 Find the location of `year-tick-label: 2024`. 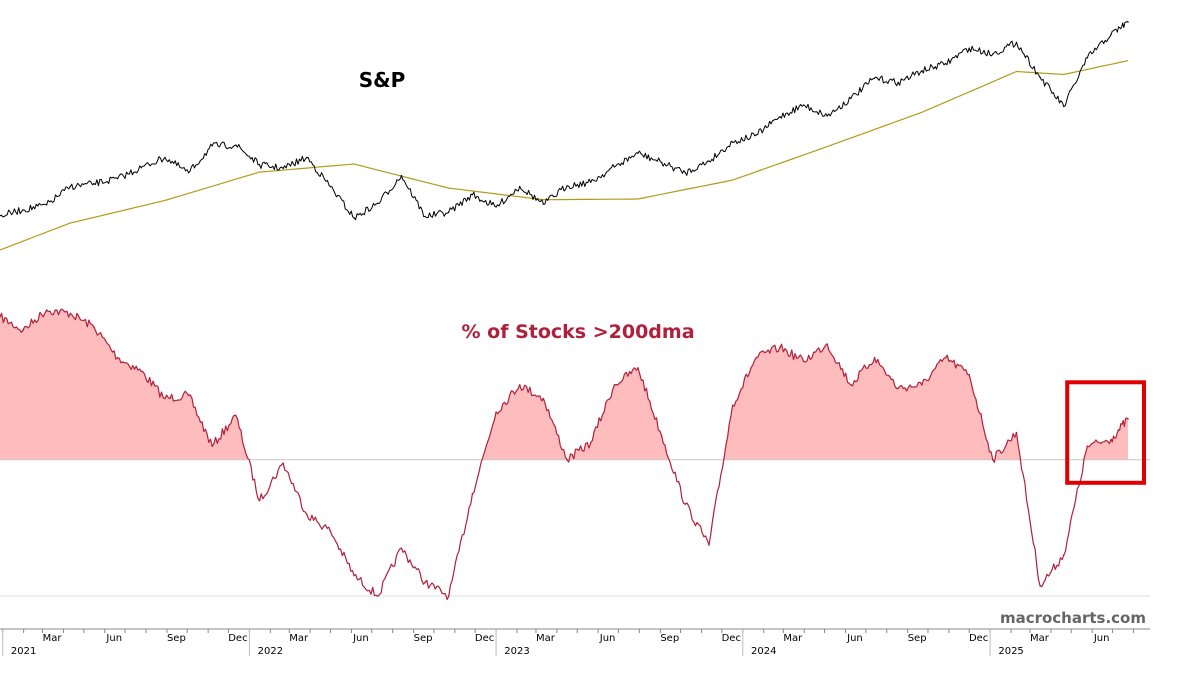

year-tick-label: 2024 is located at coordinates (763, 651).